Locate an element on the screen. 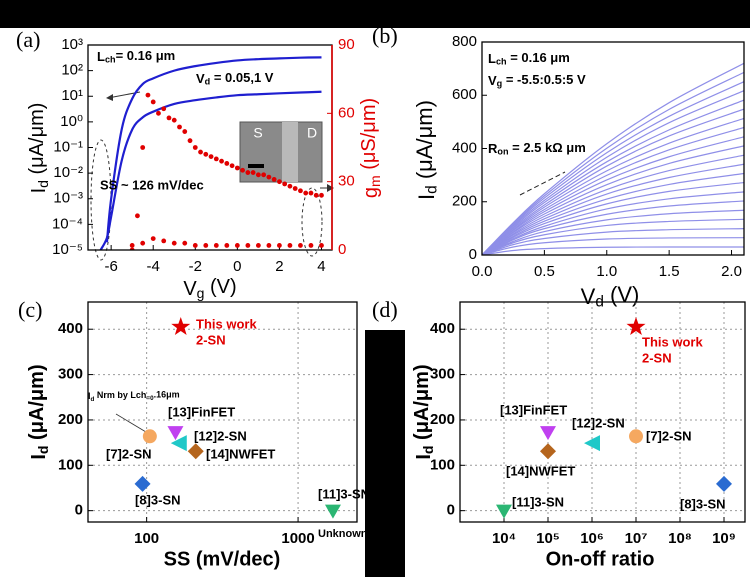  y-tick-label: 600 is located at coordinates (464, 94).